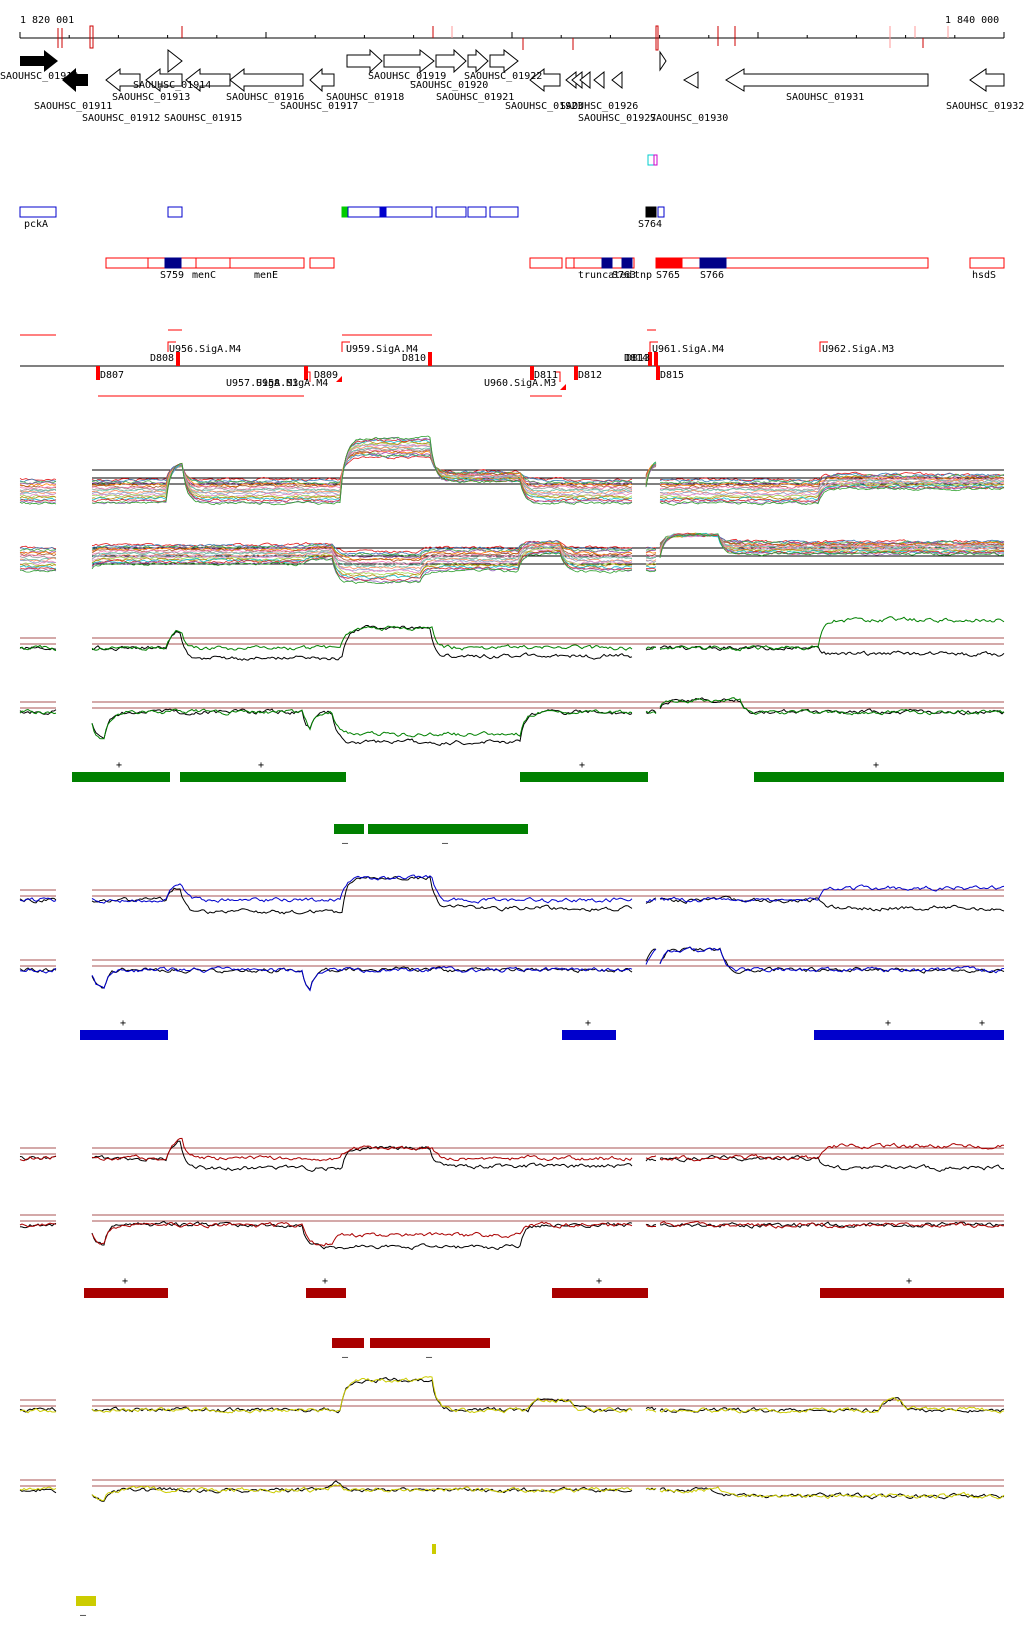 The width and height of the screenshot is (1024, 1640). I want to click on gene-SAOUHSC_01910-arrow, so click(39, 61).